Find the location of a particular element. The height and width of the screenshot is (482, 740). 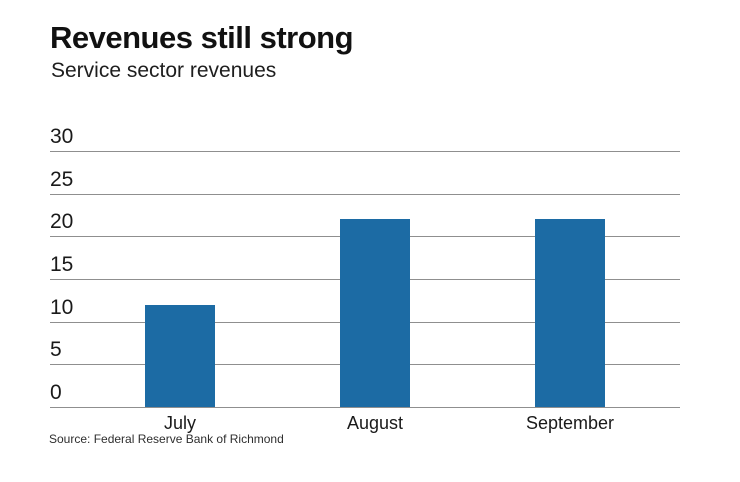

x-axis-label: September is located at coordinates (570, 423).